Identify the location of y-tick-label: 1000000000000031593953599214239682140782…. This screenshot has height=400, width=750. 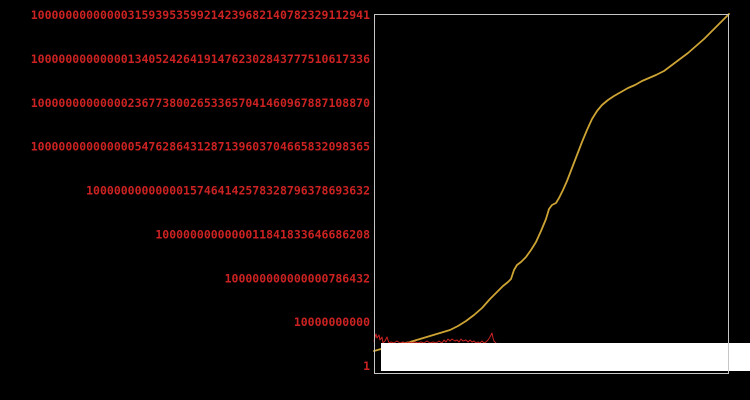
(200, 15).